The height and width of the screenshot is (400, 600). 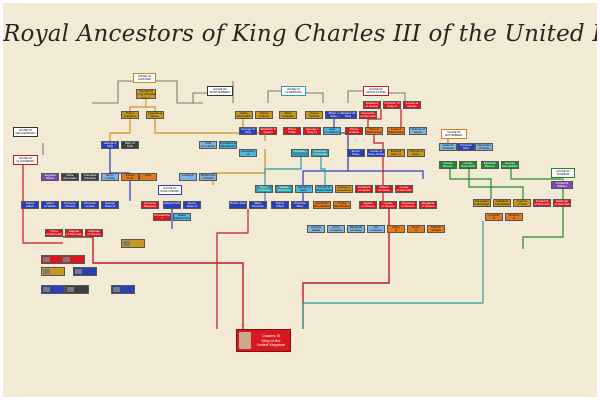 What do you see at coordinates (263, 340) in the screenshot?
I see `central-box-charles: Charles III King of the United Kingdom` at bounding box center [263, 340].